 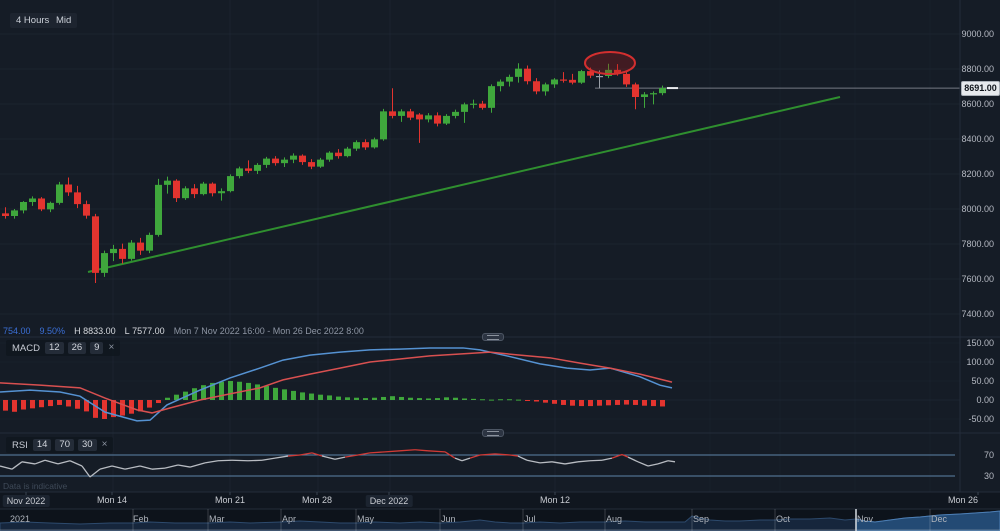 What do you see at coordinates (988, 476) in the screenshot?
I see `rsi-axis-label: 30` at bounding box center [988, 476].